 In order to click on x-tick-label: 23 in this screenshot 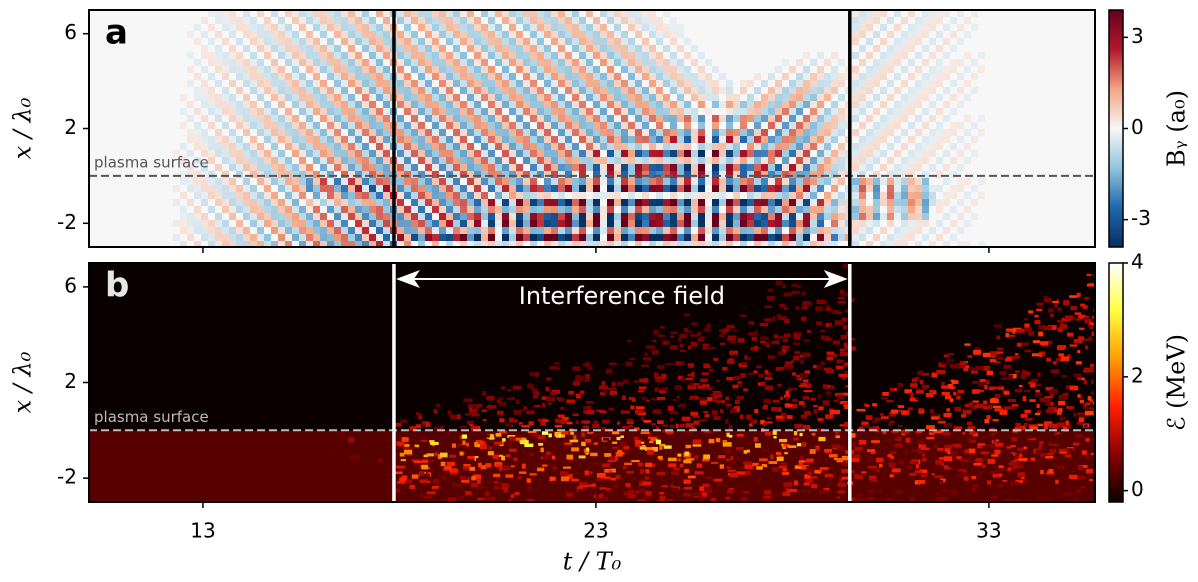, I will do `click(595, 531)`.